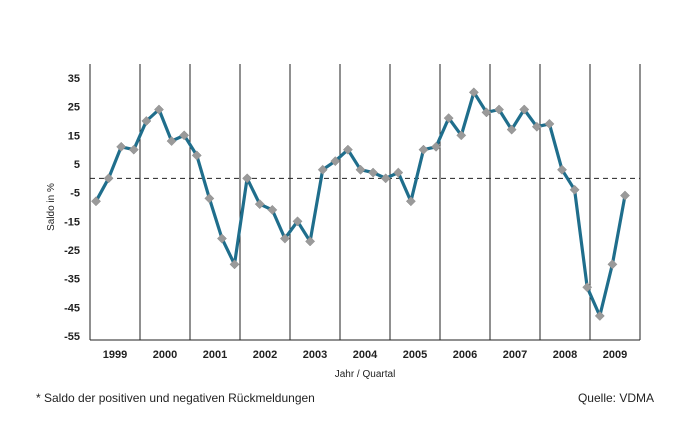 The width and height of the screenshot is (686, 426). What do you see at coordinates (315, 355) in the screenshot?
I see `x-tick-label: 2003` at bounding box center [315, 355].